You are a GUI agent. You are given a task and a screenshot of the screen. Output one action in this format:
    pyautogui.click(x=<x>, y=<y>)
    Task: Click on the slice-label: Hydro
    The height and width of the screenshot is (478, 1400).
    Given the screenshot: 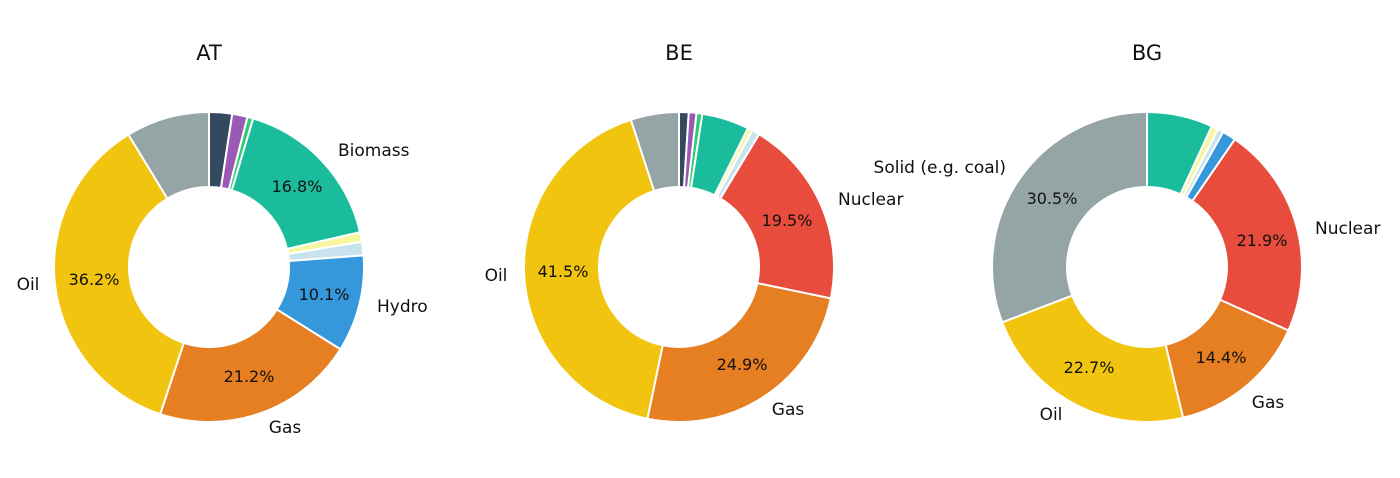 What is the action you would take?
    pyautogui.click(x=402, y=307)
    